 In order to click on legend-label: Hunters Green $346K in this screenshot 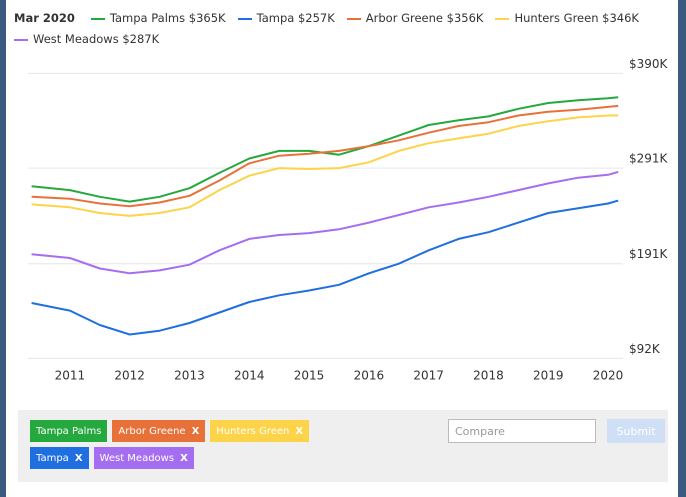, I will do `click(576, 18)`.